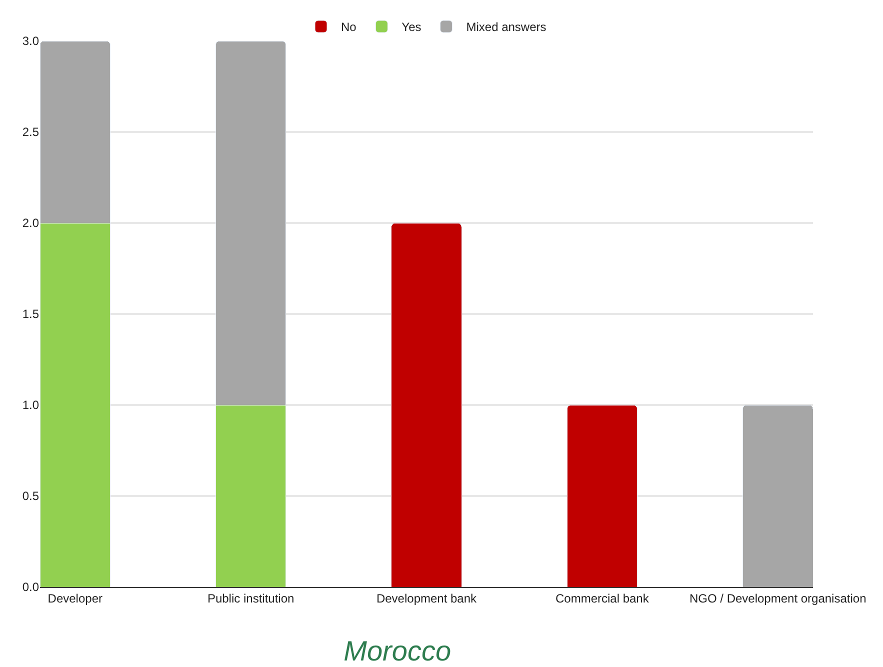 The height and width of the screenshot is (667, 883). Describe the element at coordinates (31, 314) in the screenshot. I see `y-tick-label: 1.5` at that location.